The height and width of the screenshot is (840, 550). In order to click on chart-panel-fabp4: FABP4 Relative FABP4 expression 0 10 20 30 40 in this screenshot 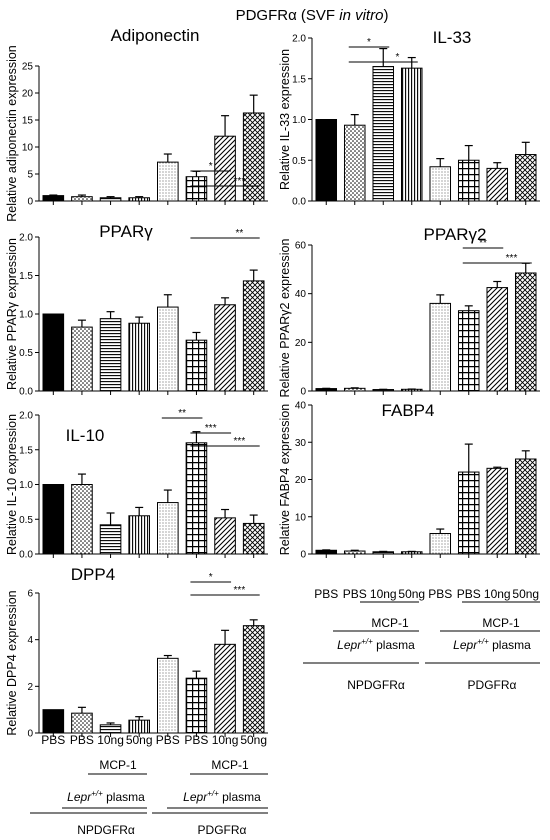, I will do `click(409, 481)`.